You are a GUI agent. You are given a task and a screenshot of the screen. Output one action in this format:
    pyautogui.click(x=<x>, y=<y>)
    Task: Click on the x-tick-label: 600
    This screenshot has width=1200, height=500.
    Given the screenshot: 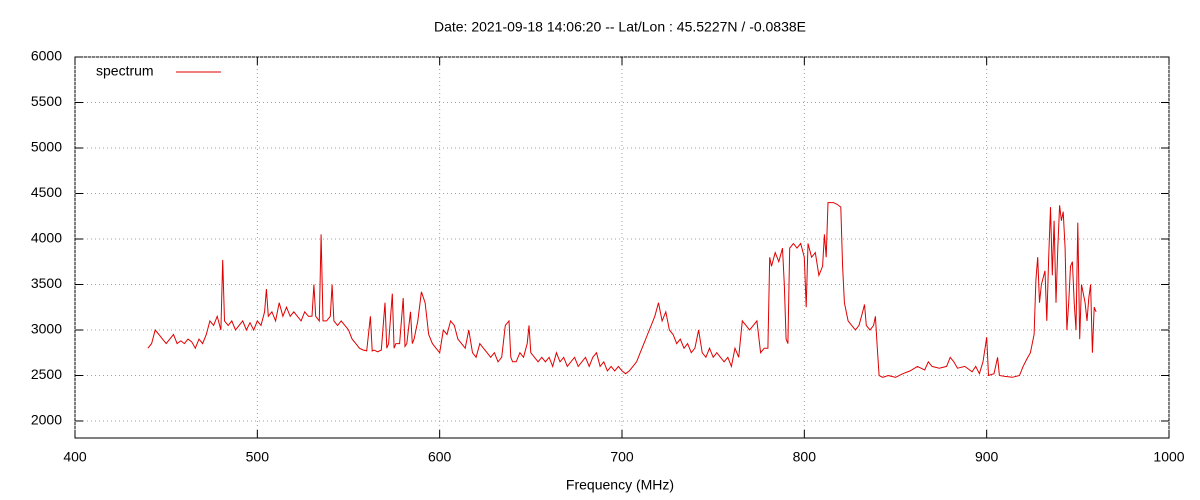 What is the action you would take?
    pyautogui.click(x=440, y=457)
    